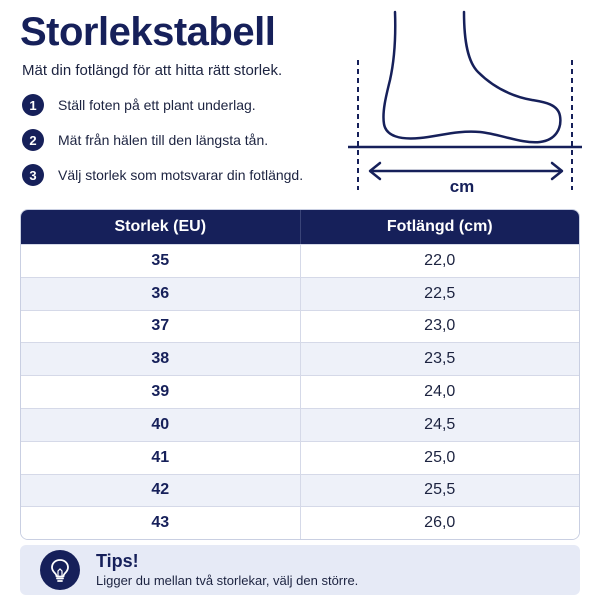 The image size is (600, 600). I want to click on arrow-right-icon, so click(557, 171).